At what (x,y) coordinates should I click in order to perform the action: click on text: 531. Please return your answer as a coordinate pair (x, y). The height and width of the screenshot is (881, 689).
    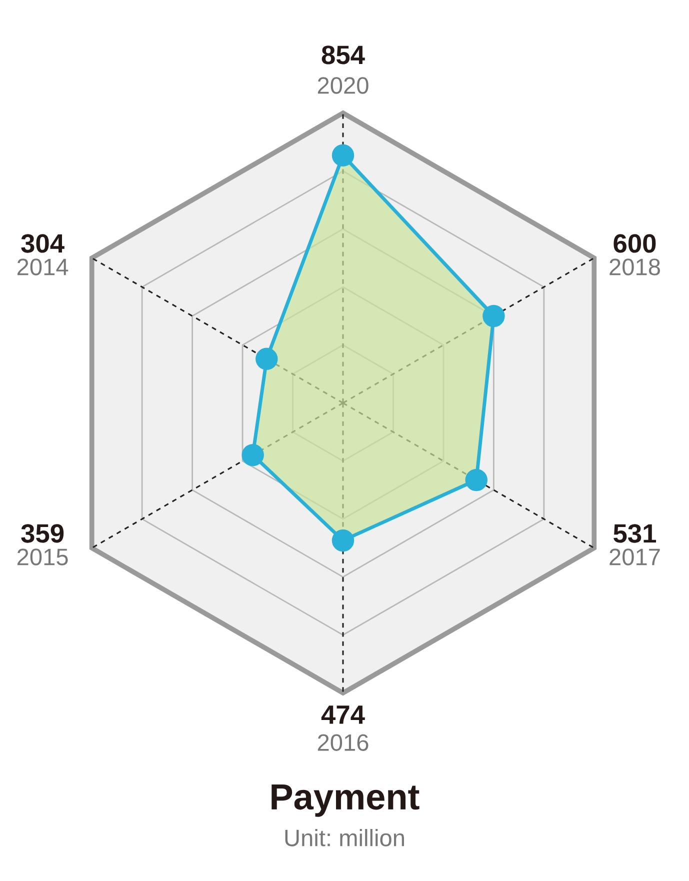
    Looking at the image, I should click on (635, 533).